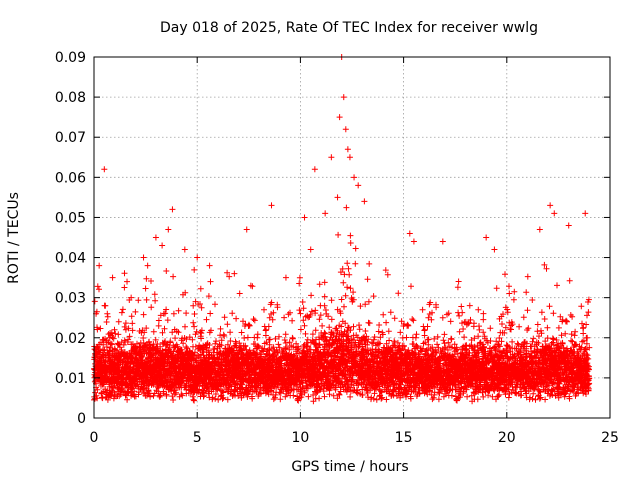 The image size is (640, 480). What do you see at coordinates (70, 98) in the screenshot?
I see `y-tick-label: 0.08` at bounding box center [70, 98].